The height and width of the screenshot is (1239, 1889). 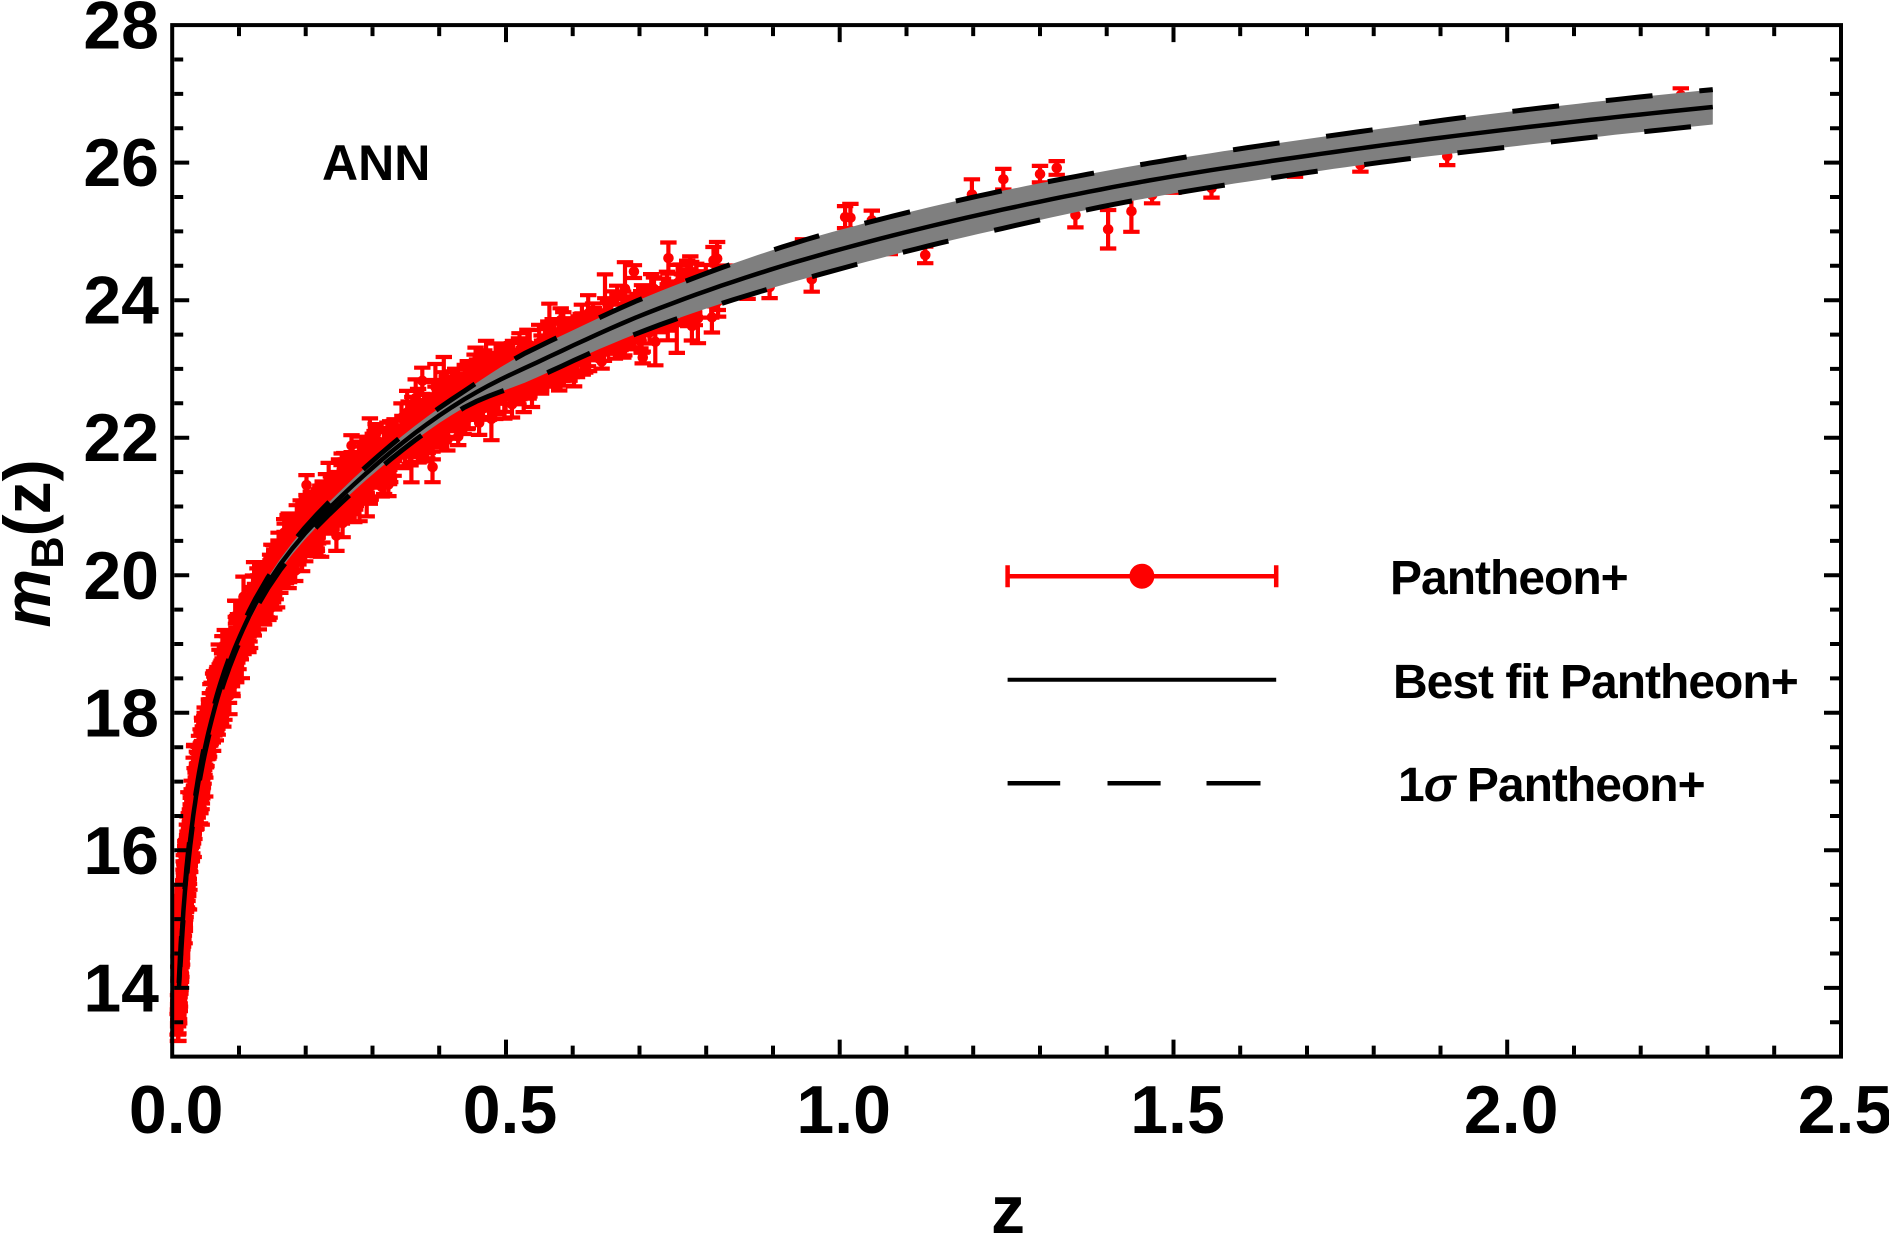 I want to click on svg-text: 0.5, so click(x=510, y=1110).